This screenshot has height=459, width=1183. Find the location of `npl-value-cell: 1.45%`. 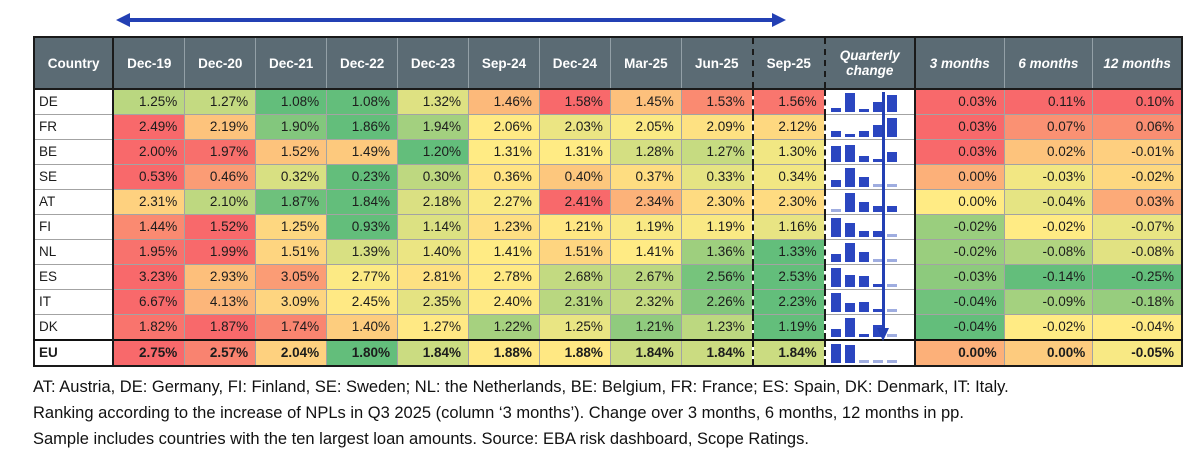

npl-value-cell: 1.45% is located at coordinates (645, 101).